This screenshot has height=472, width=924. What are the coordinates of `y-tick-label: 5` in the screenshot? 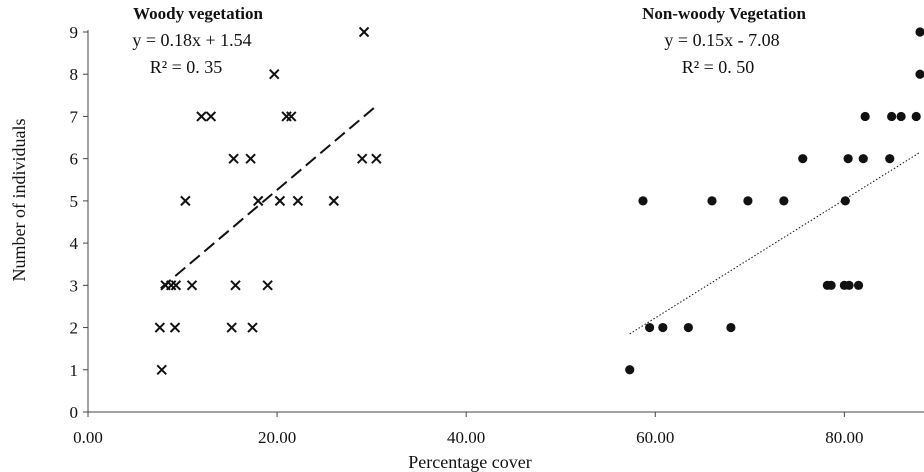 It's located at (74, 201).